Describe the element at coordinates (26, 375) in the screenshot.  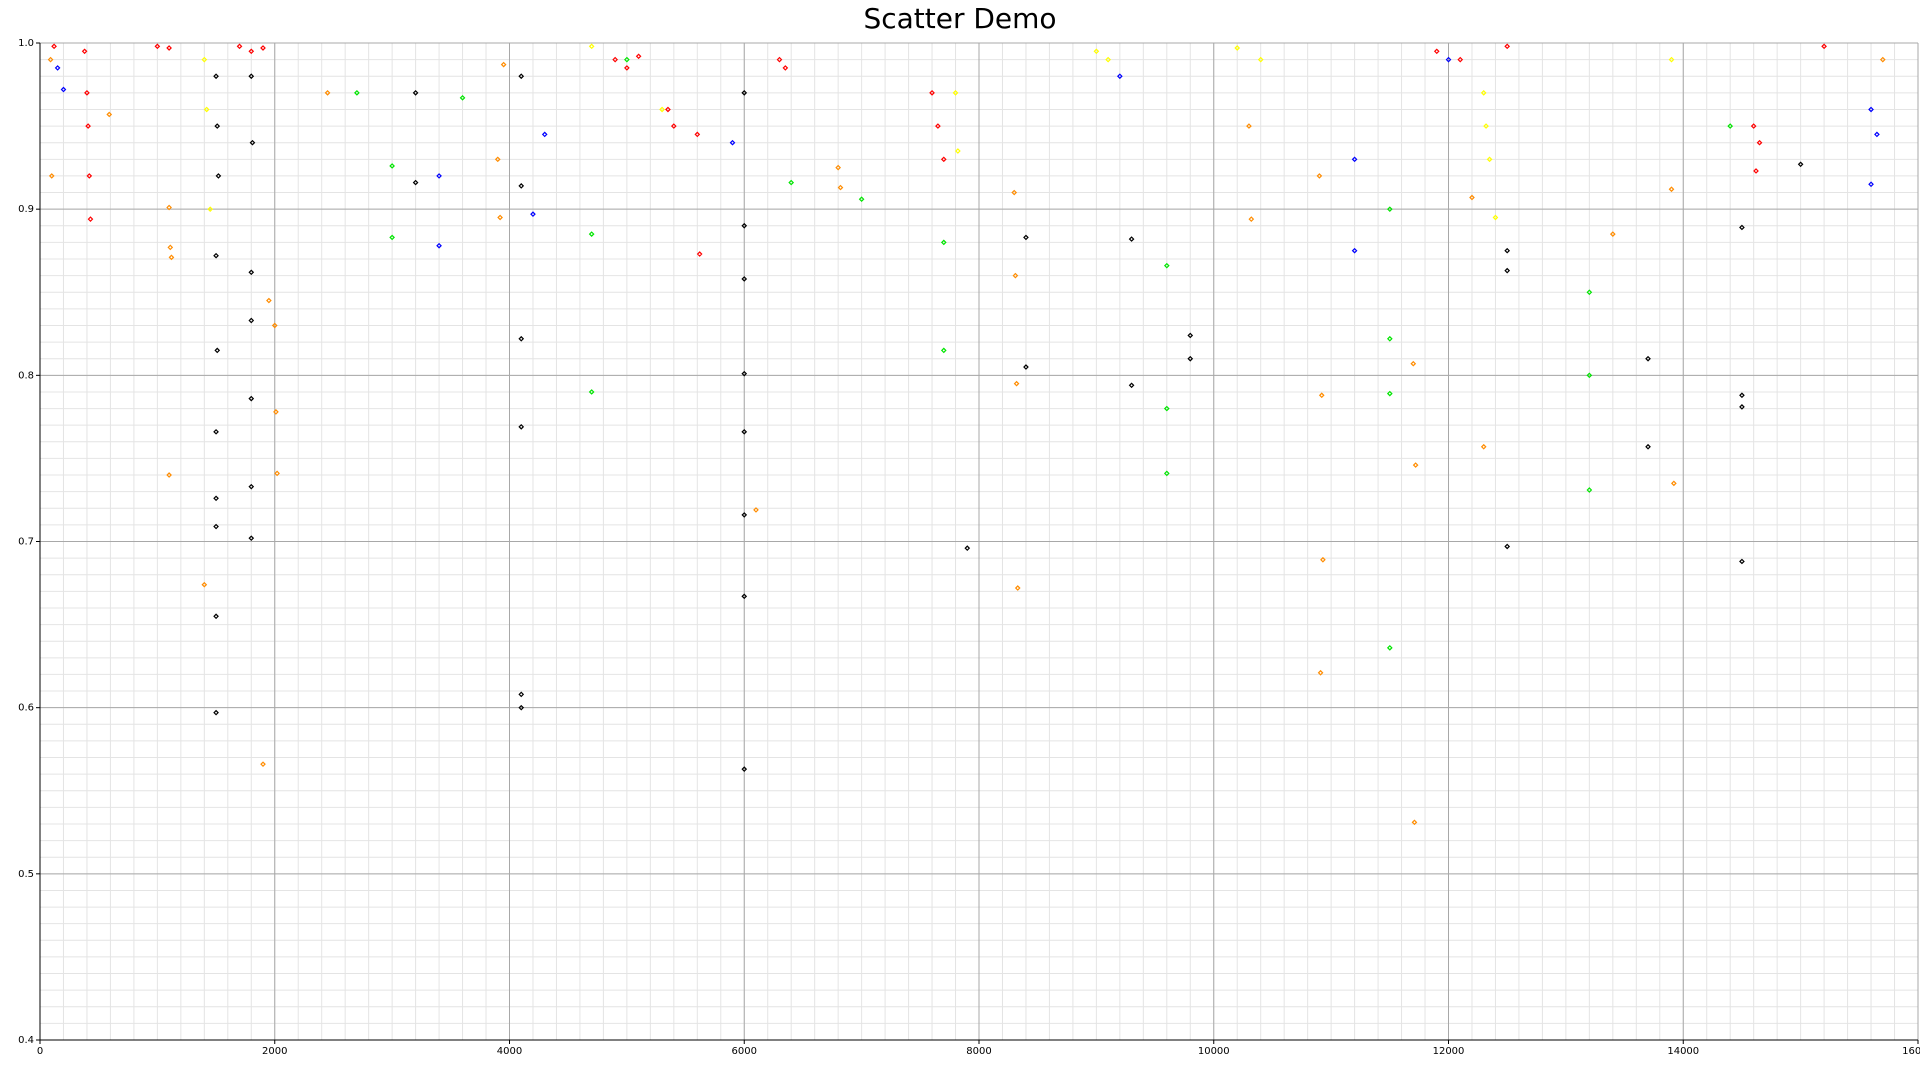
I see `y-tick-label: 0.8` at that location.